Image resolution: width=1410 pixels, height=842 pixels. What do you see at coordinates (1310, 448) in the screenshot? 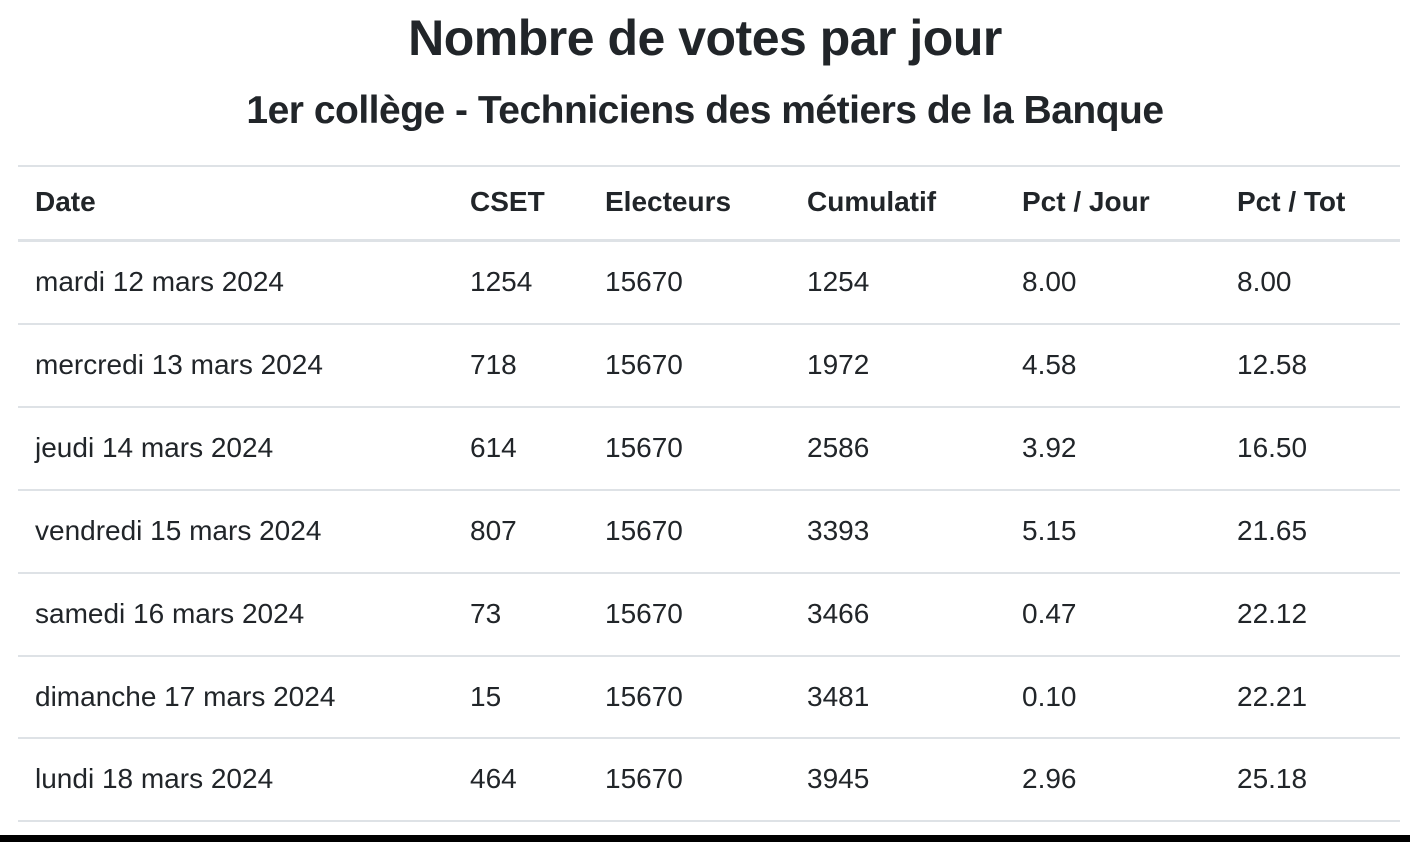
I see `cell-pct-tot: 16.50` at bounding box center [1310, 448].